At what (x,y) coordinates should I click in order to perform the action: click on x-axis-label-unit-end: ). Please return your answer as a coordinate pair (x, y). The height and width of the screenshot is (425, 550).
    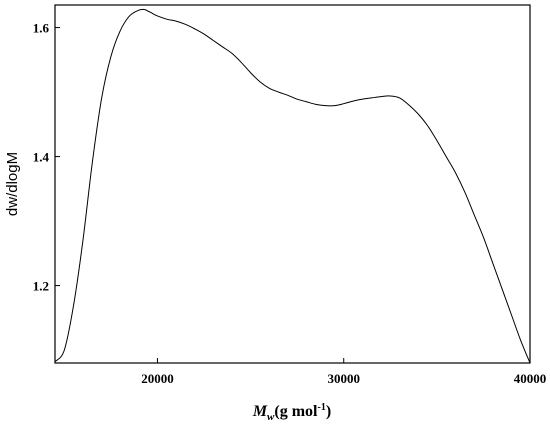
    Looking at the image, I should click on (328, 411).